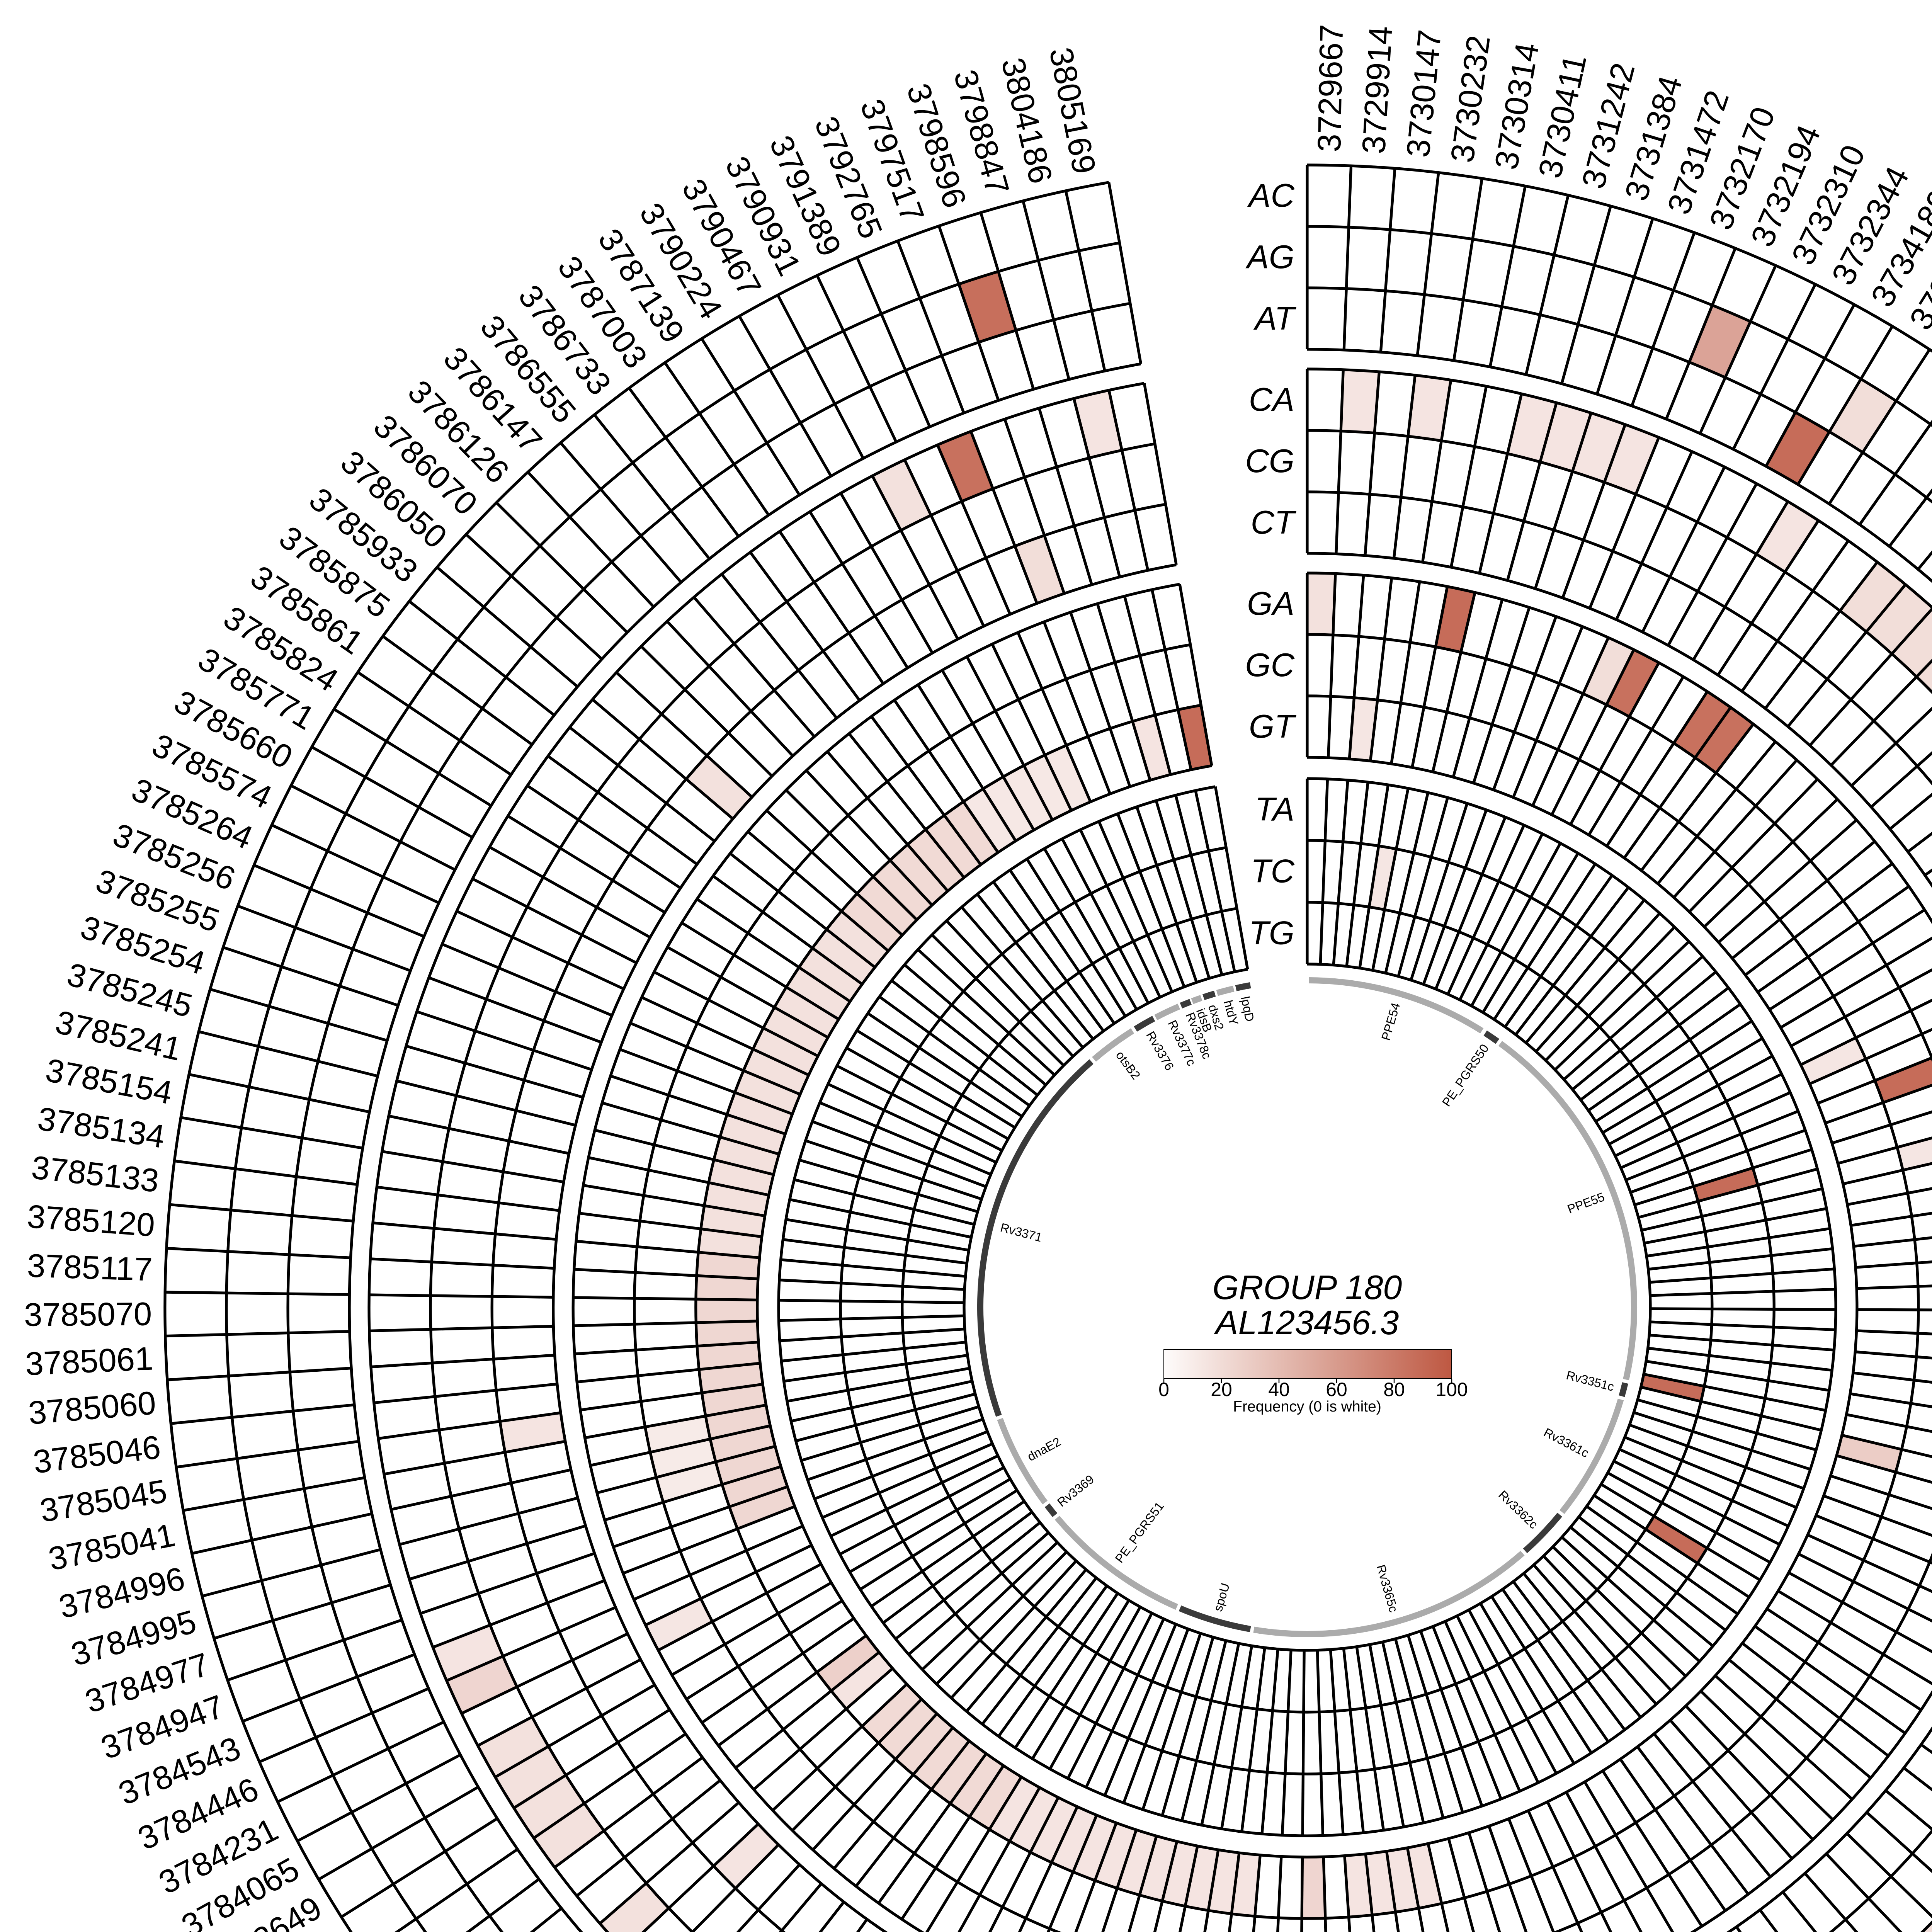  What do you see at coordinates (1336, 1390) in the screenshot?
I see `svg-text: 60` at bounding box center [1336, 1390].